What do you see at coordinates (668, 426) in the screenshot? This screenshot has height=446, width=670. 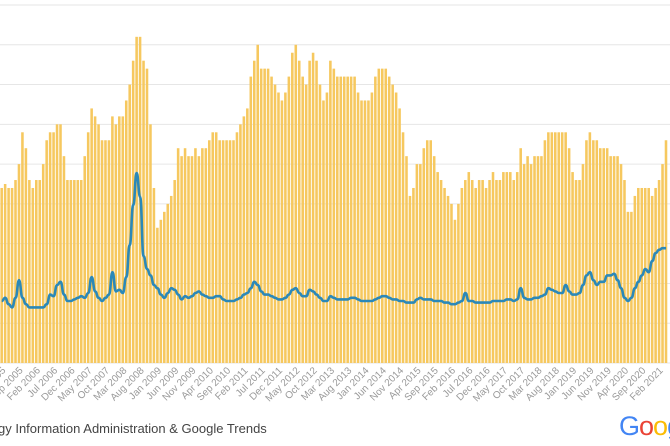 I see `logo-letter: g` at bounding box center [668, 426].